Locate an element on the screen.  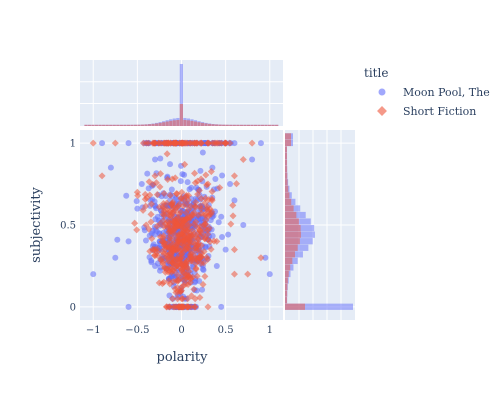
x-tick-label: −0.5 is located at coordinates (137, 330).